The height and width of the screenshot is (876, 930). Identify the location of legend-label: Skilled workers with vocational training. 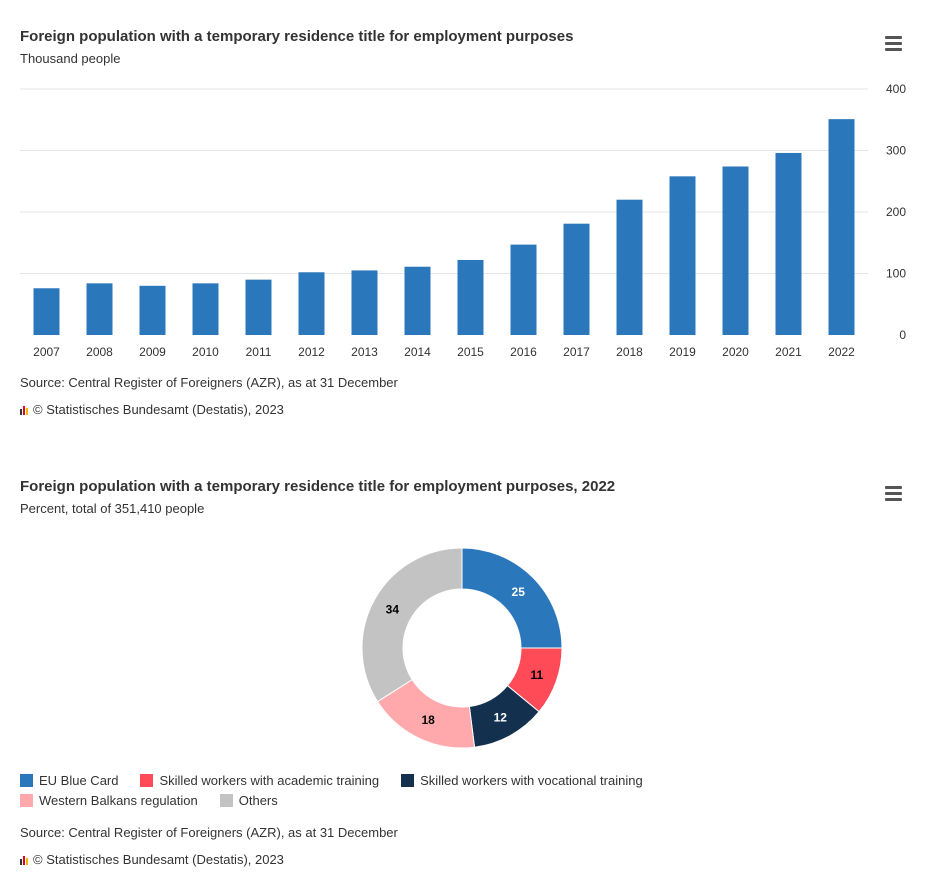
(531, 780).